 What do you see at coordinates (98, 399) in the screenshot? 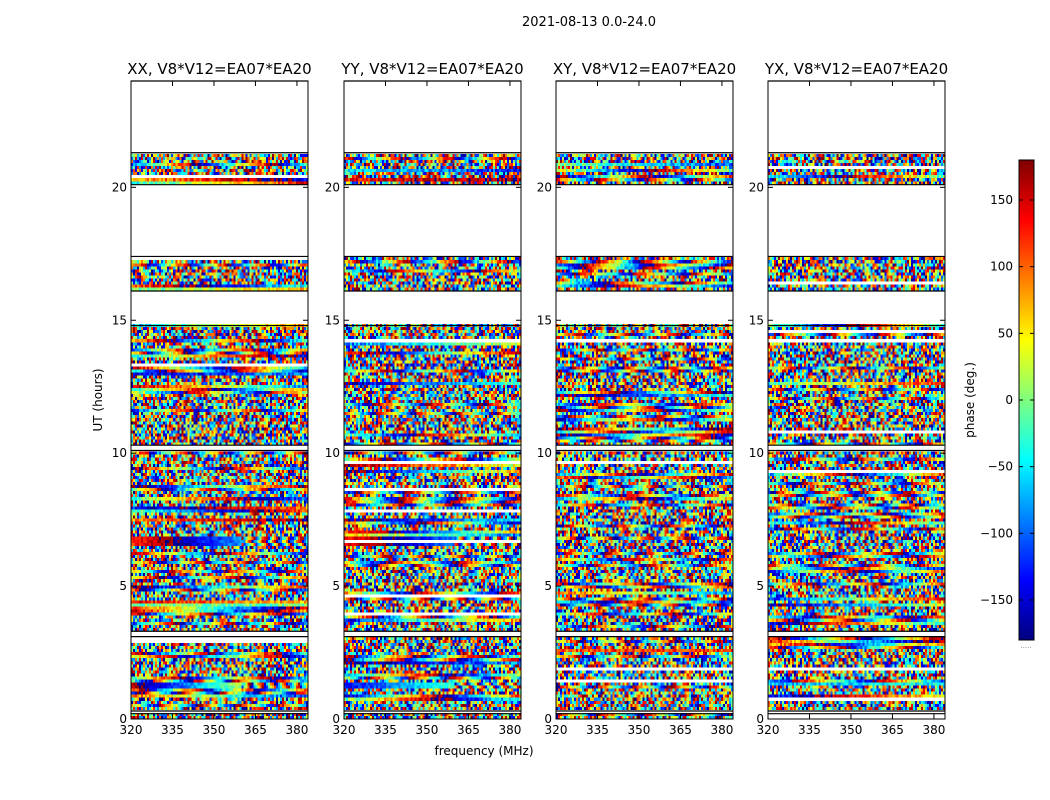
I see `y-axis-label: UT (hours)` at bounding box center [98, 399].